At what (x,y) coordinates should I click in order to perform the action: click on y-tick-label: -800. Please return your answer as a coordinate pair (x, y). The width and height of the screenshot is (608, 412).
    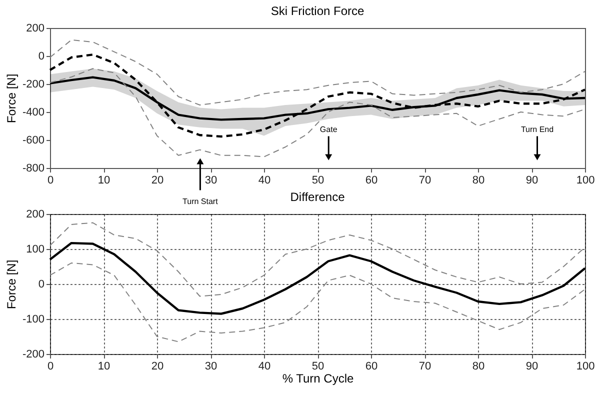
    Looking at the image, I should click on (33, 168).